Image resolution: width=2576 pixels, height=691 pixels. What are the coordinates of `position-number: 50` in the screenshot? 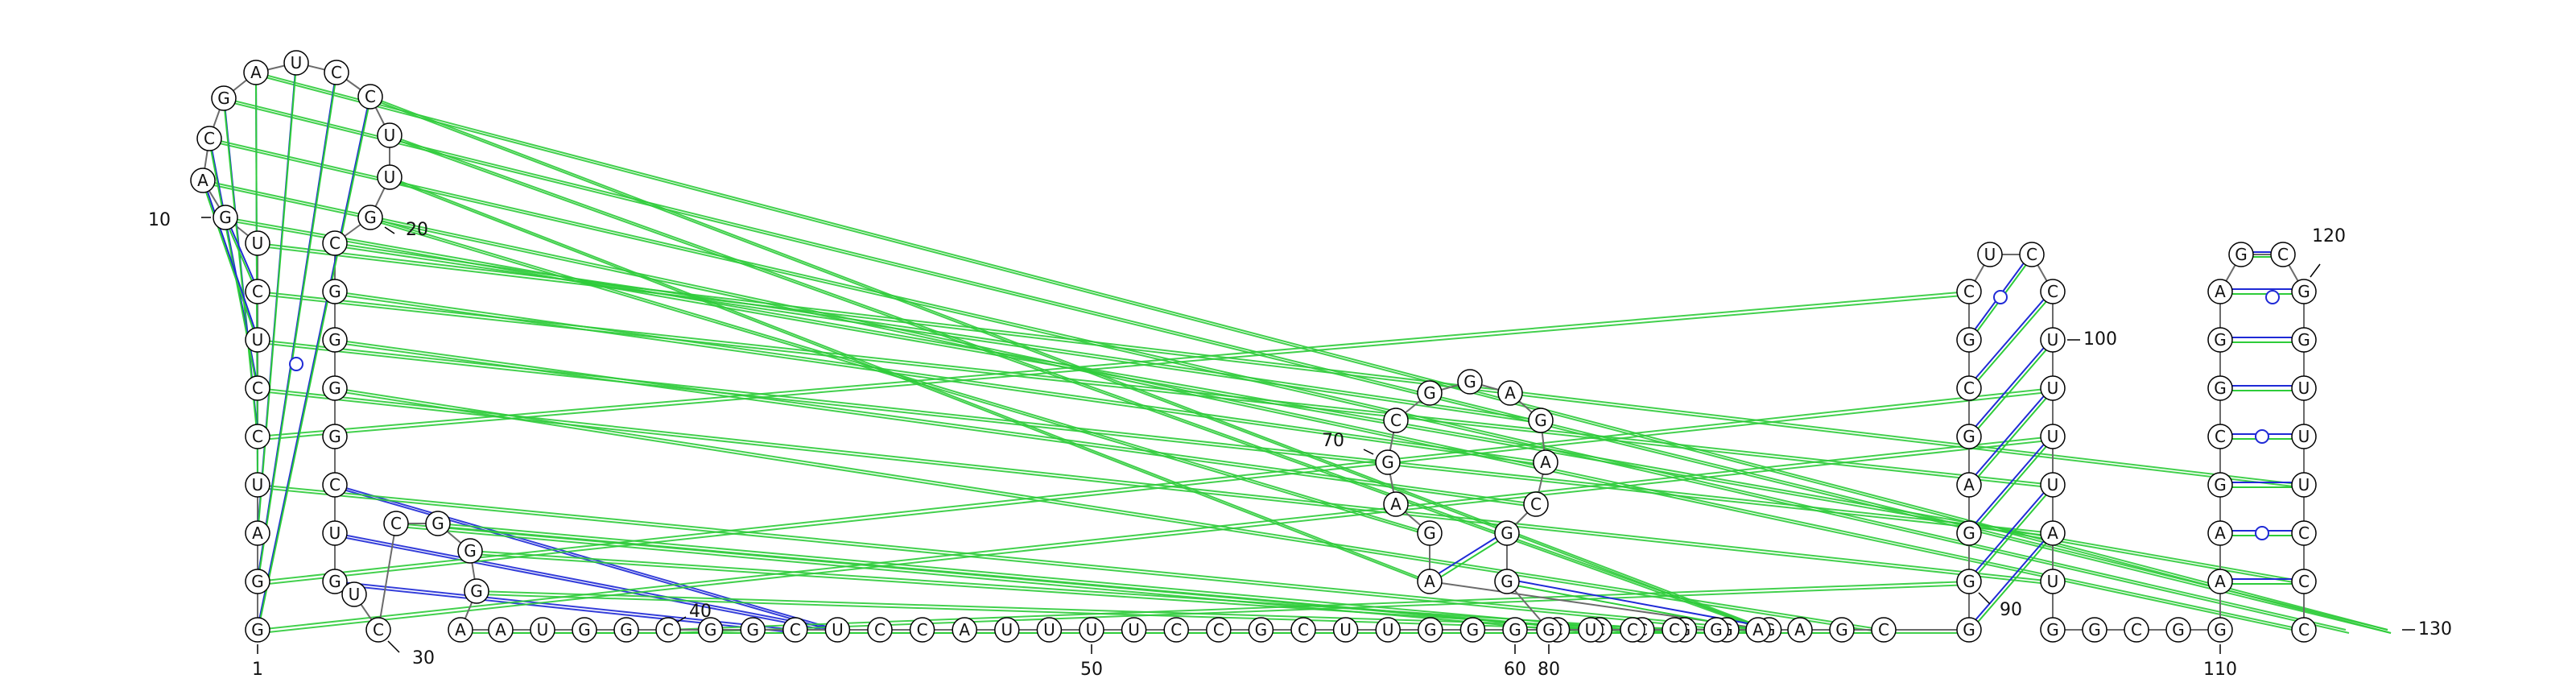 It's located at (1091, 670).